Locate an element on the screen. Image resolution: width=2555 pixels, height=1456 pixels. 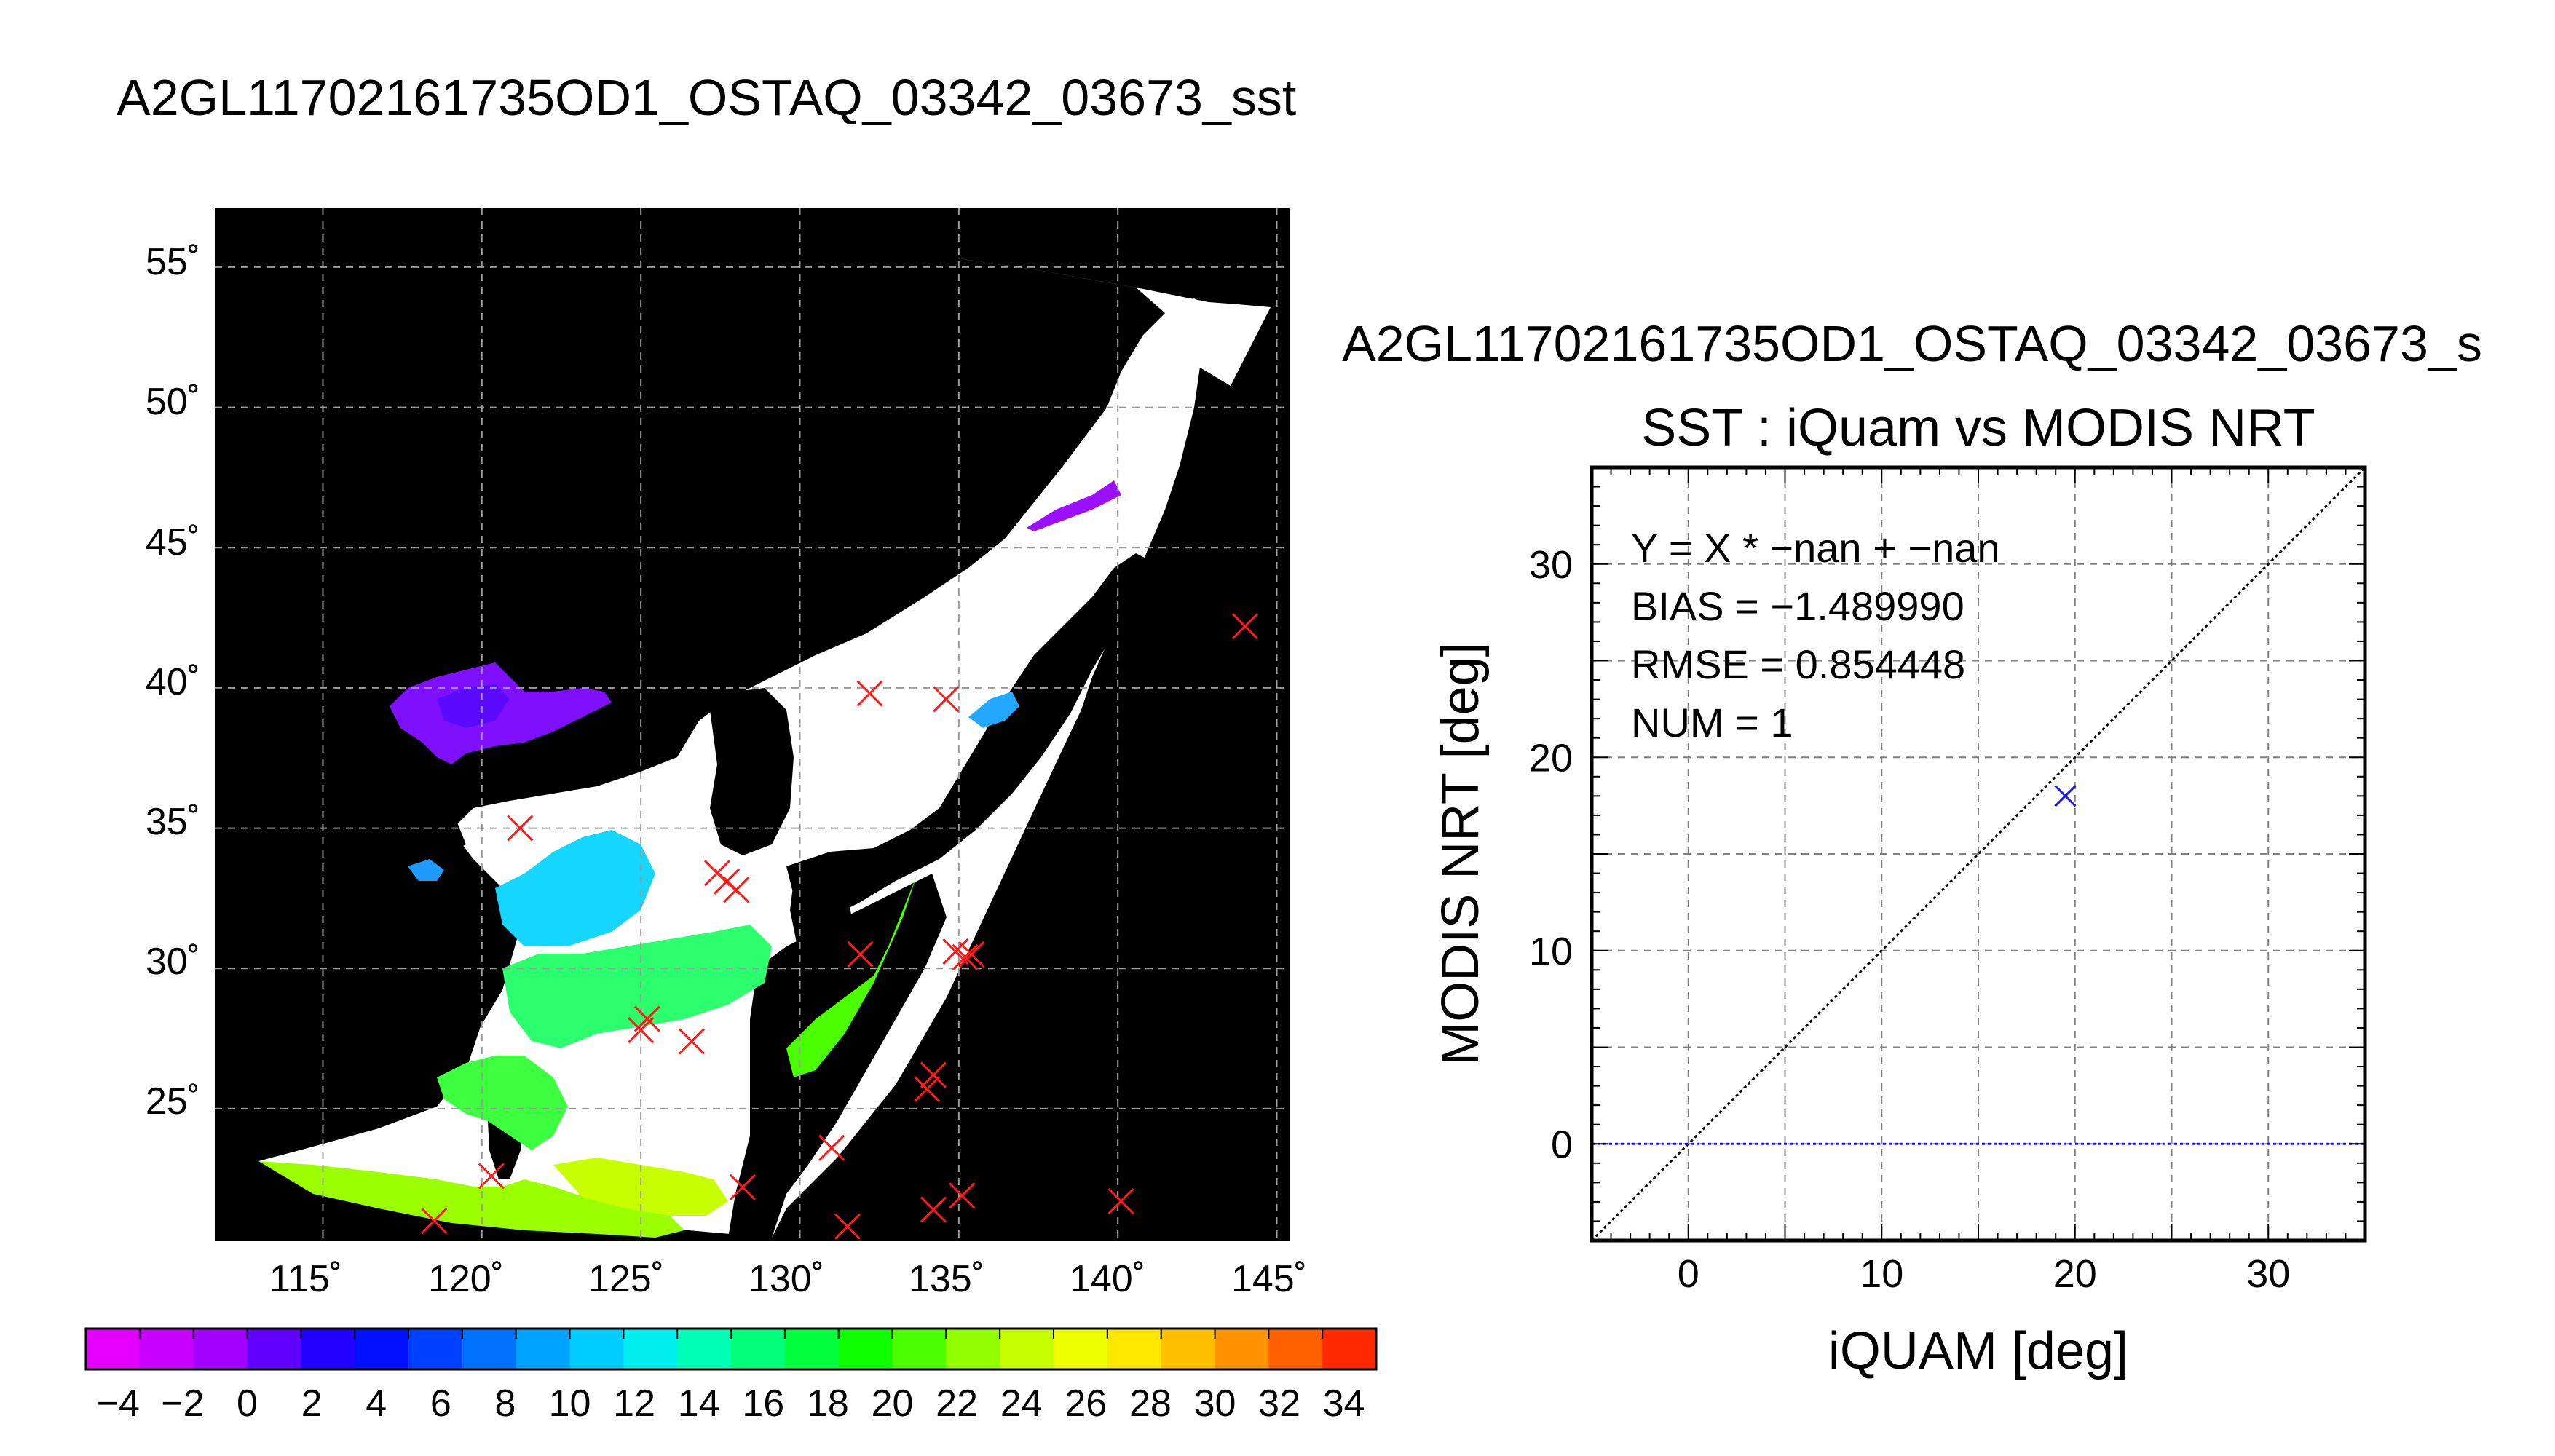
colorbar-frame is located at coordinates (731, 1349).